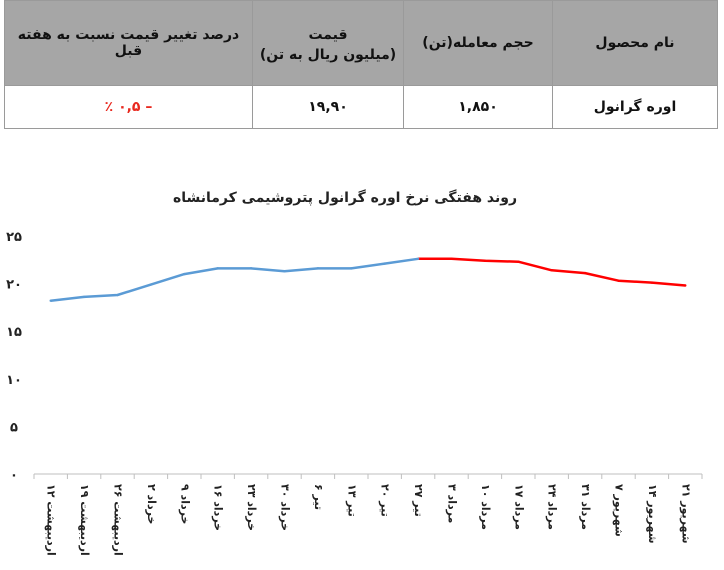  I want to click on cell-product: اوره گرانول, so click(635, 107).